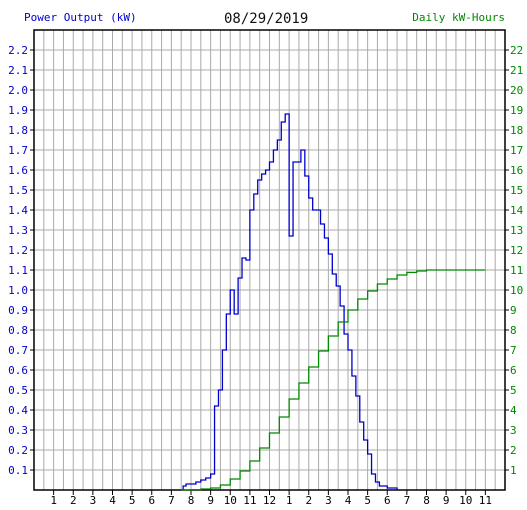 This screenshot has width=527, height=510. I want to click on y-left-tick-label: 0.9, so click(18, 310).